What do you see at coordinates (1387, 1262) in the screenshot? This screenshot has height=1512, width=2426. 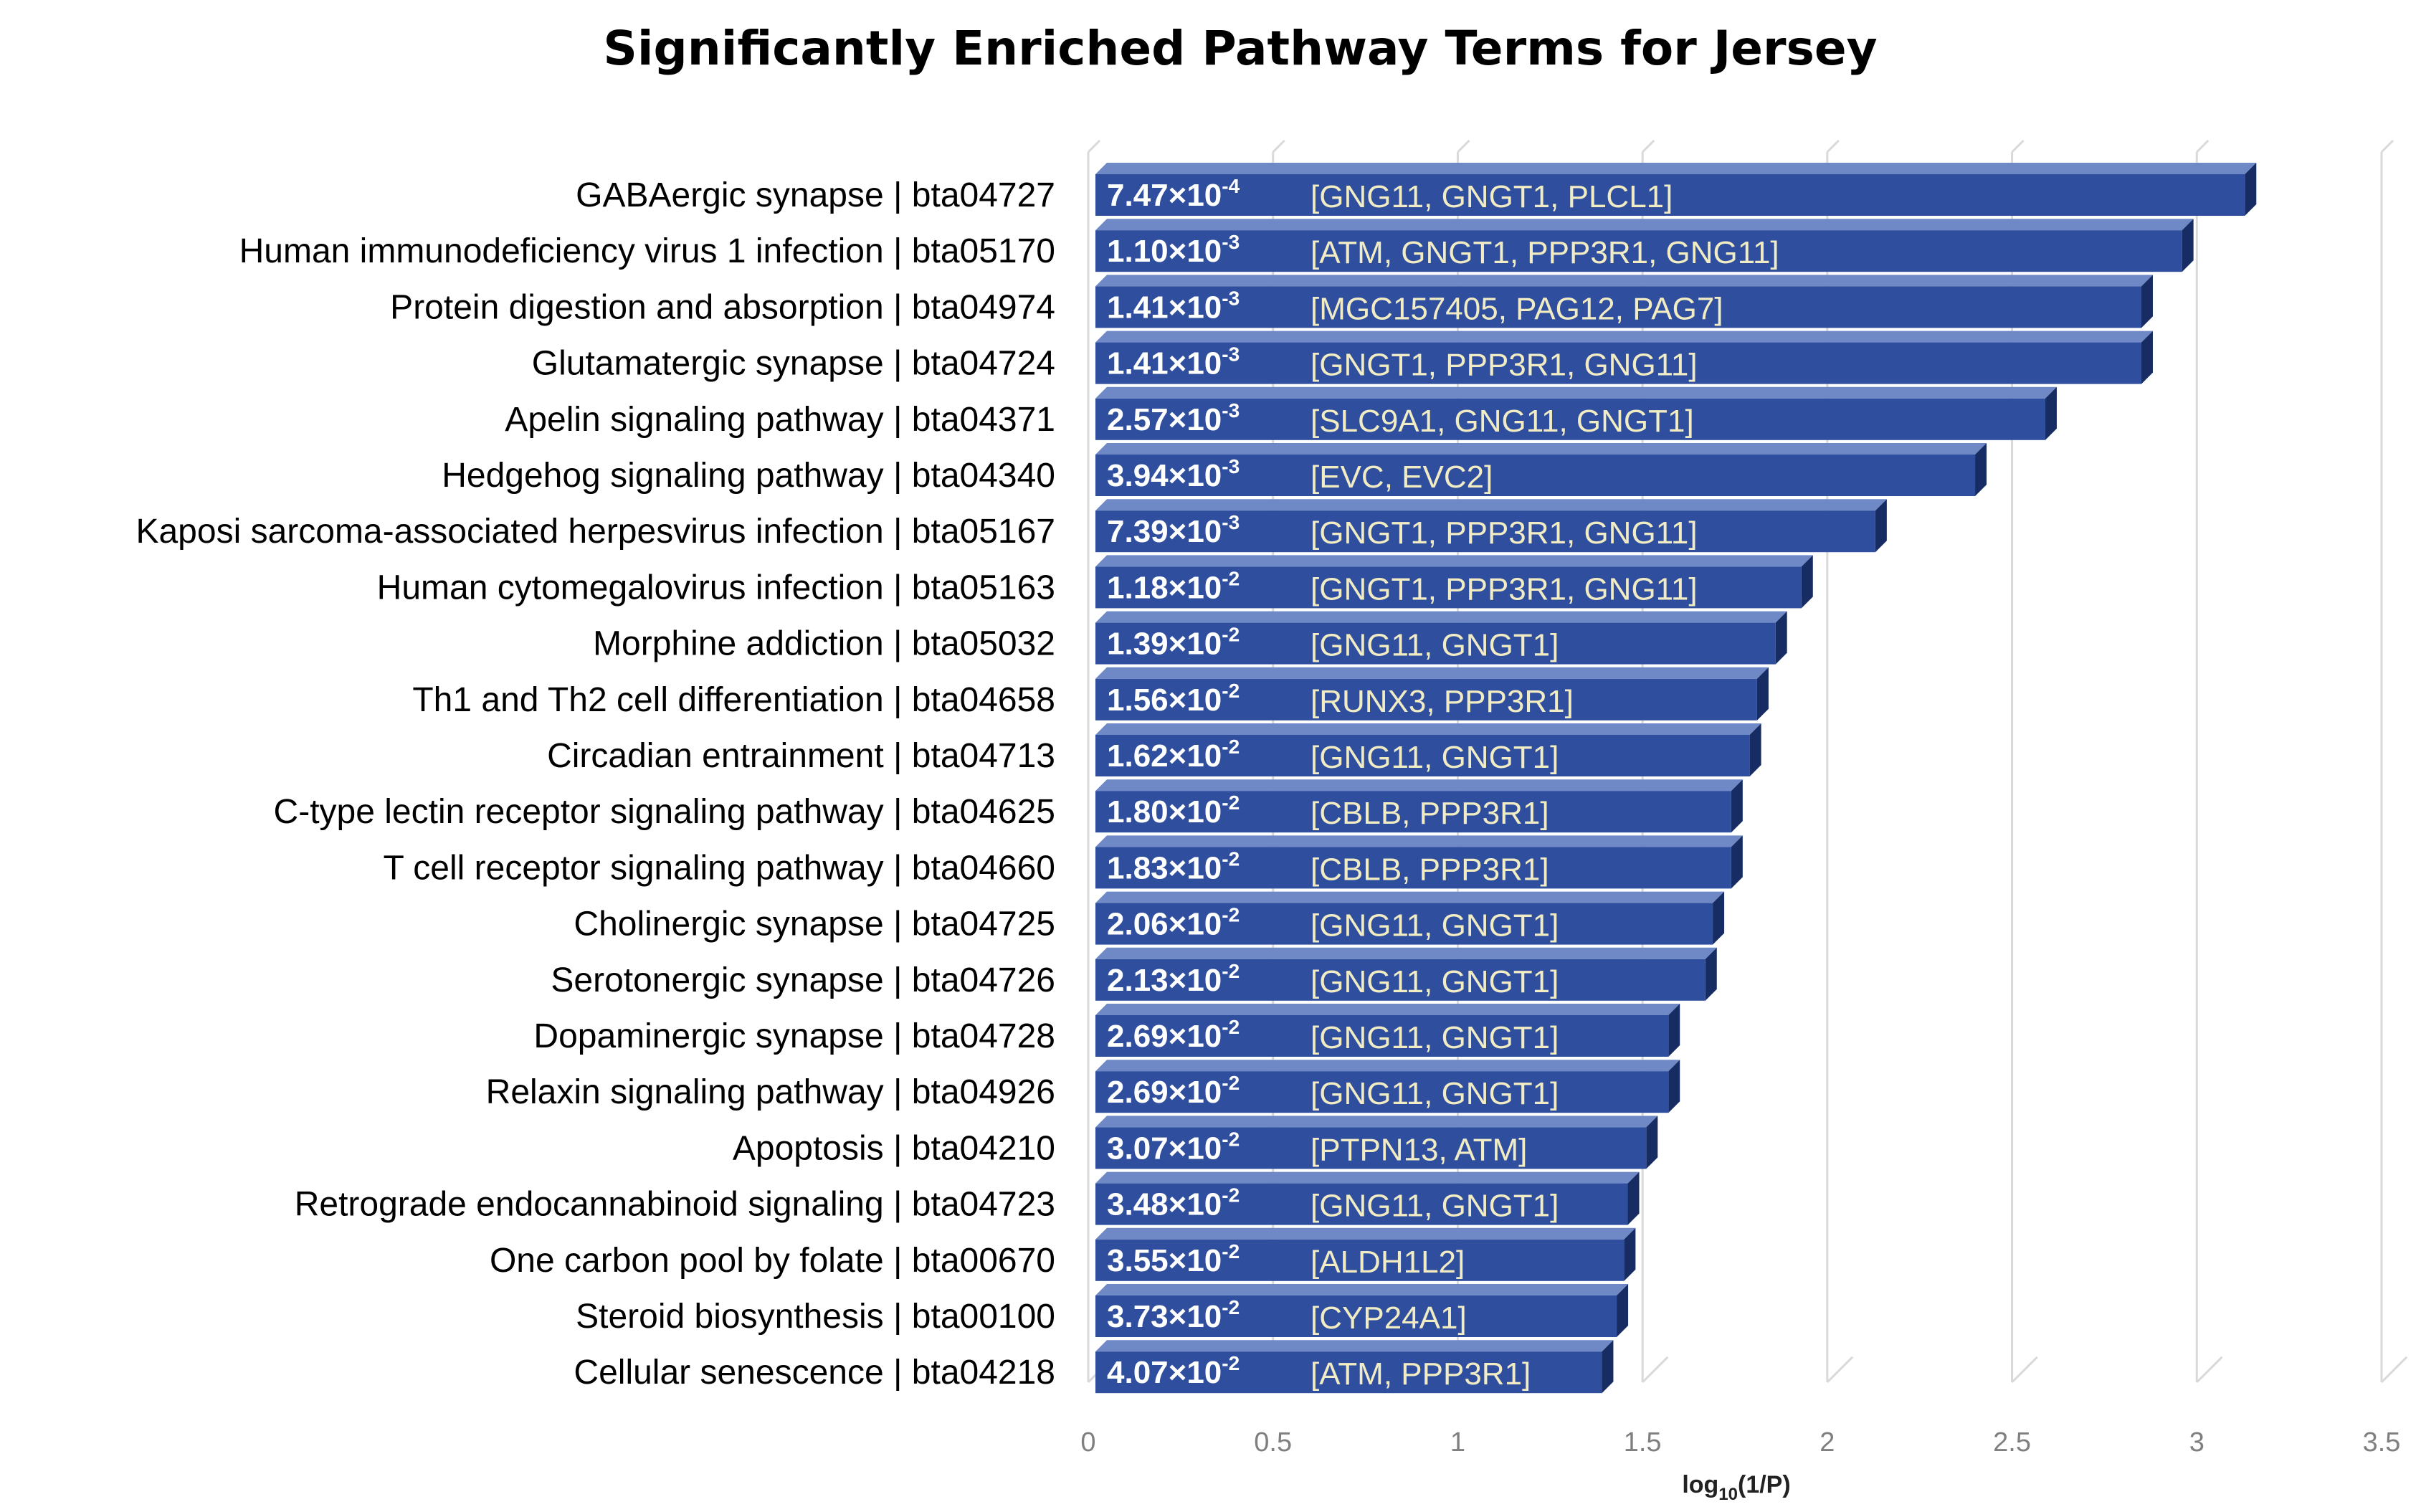 I see `gene-list-label: [ALDH1L2]` at bounding box center [1387, 1262].